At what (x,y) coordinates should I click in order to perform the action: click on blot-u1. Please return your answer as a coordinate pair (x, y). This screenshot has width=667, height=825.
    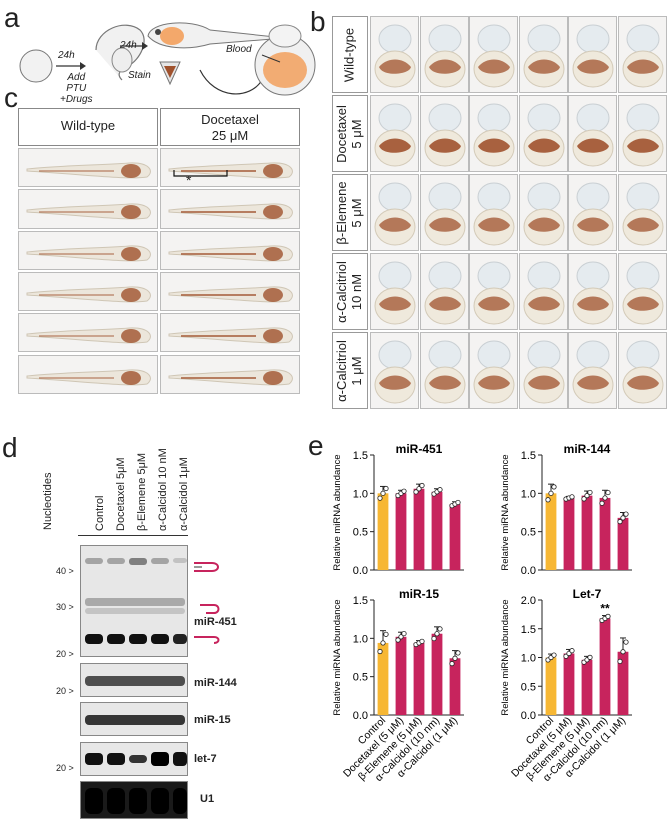
    Looking at the image, I should click on (134, 800).